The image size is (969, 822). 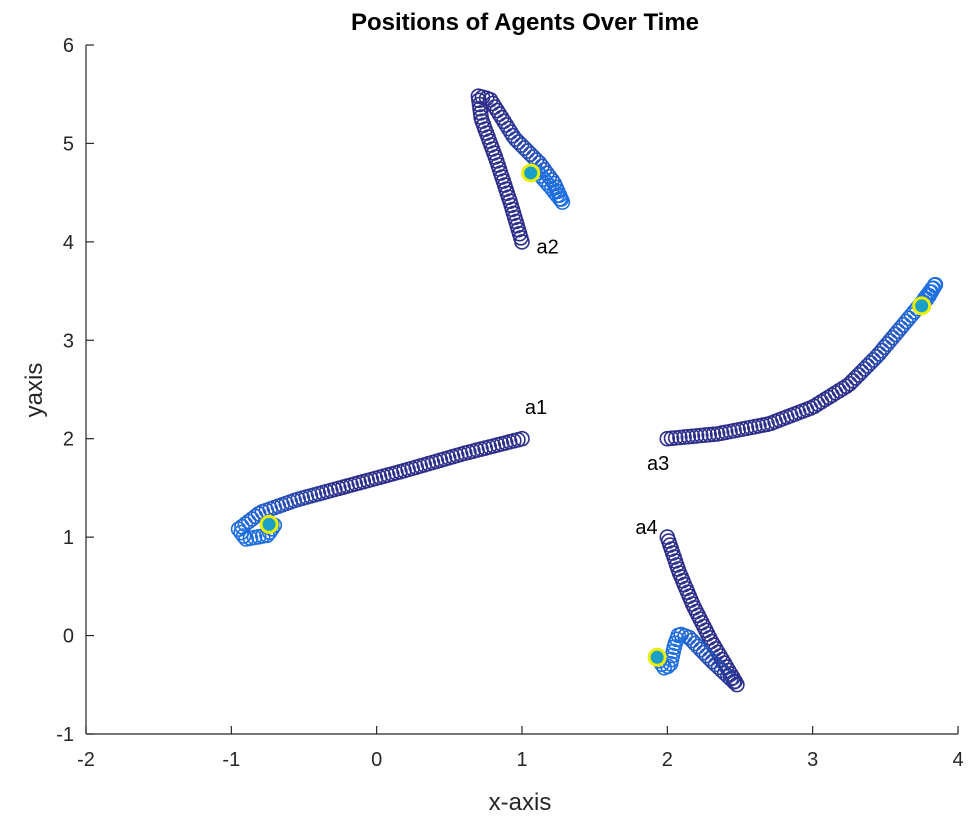 I want to click on y-tick-label: 5, so click(x=68, y=144).